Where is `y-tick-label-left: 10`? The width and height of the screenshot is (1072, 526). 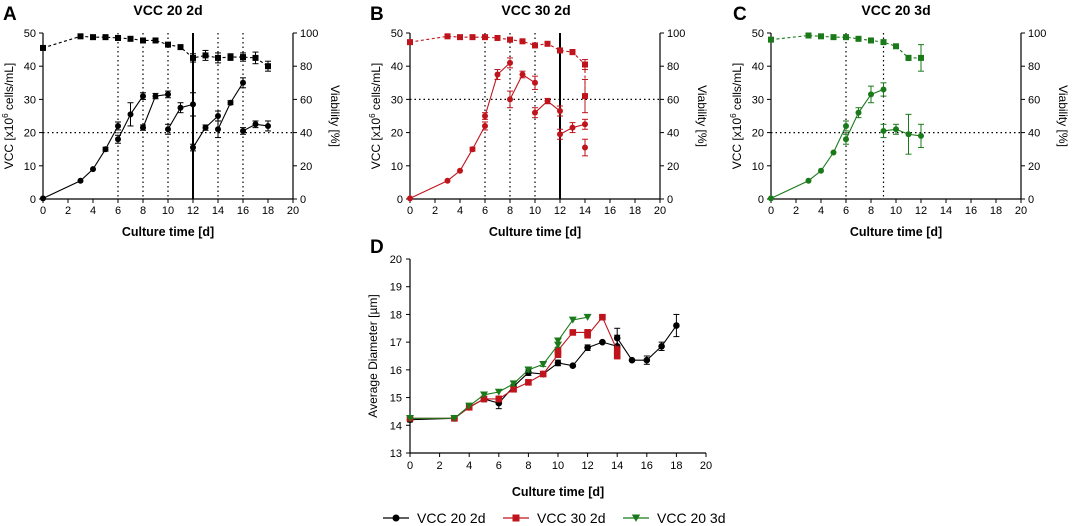 y-tick-label-left: 10 is located at coordinates (30, 167).